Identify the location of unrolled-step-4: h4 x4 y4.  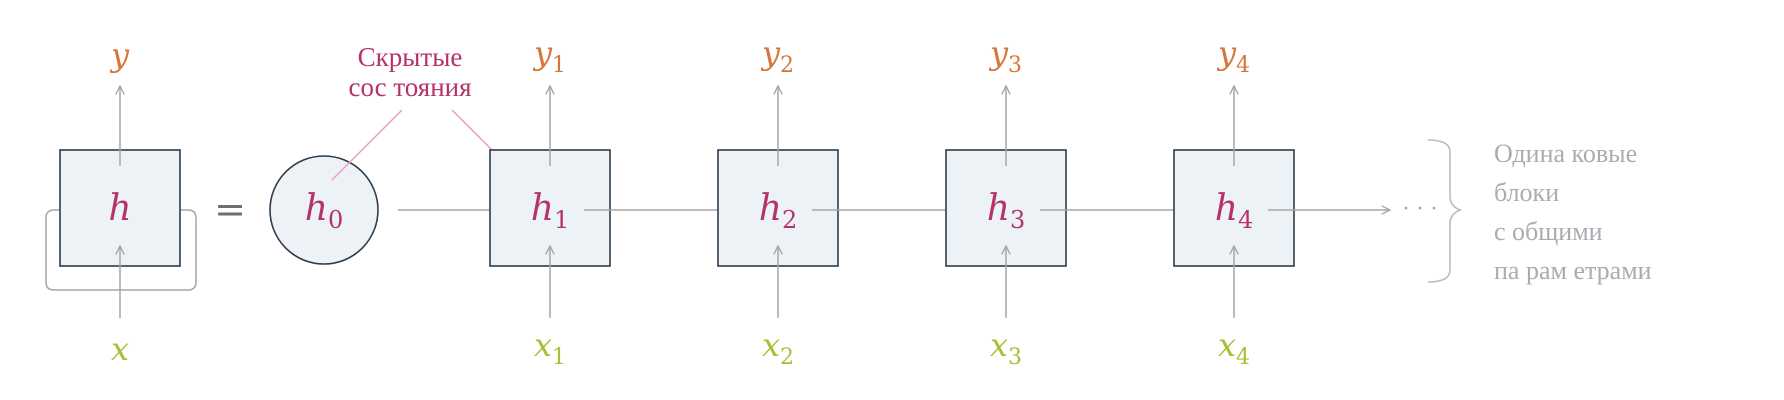
(1281, 202).